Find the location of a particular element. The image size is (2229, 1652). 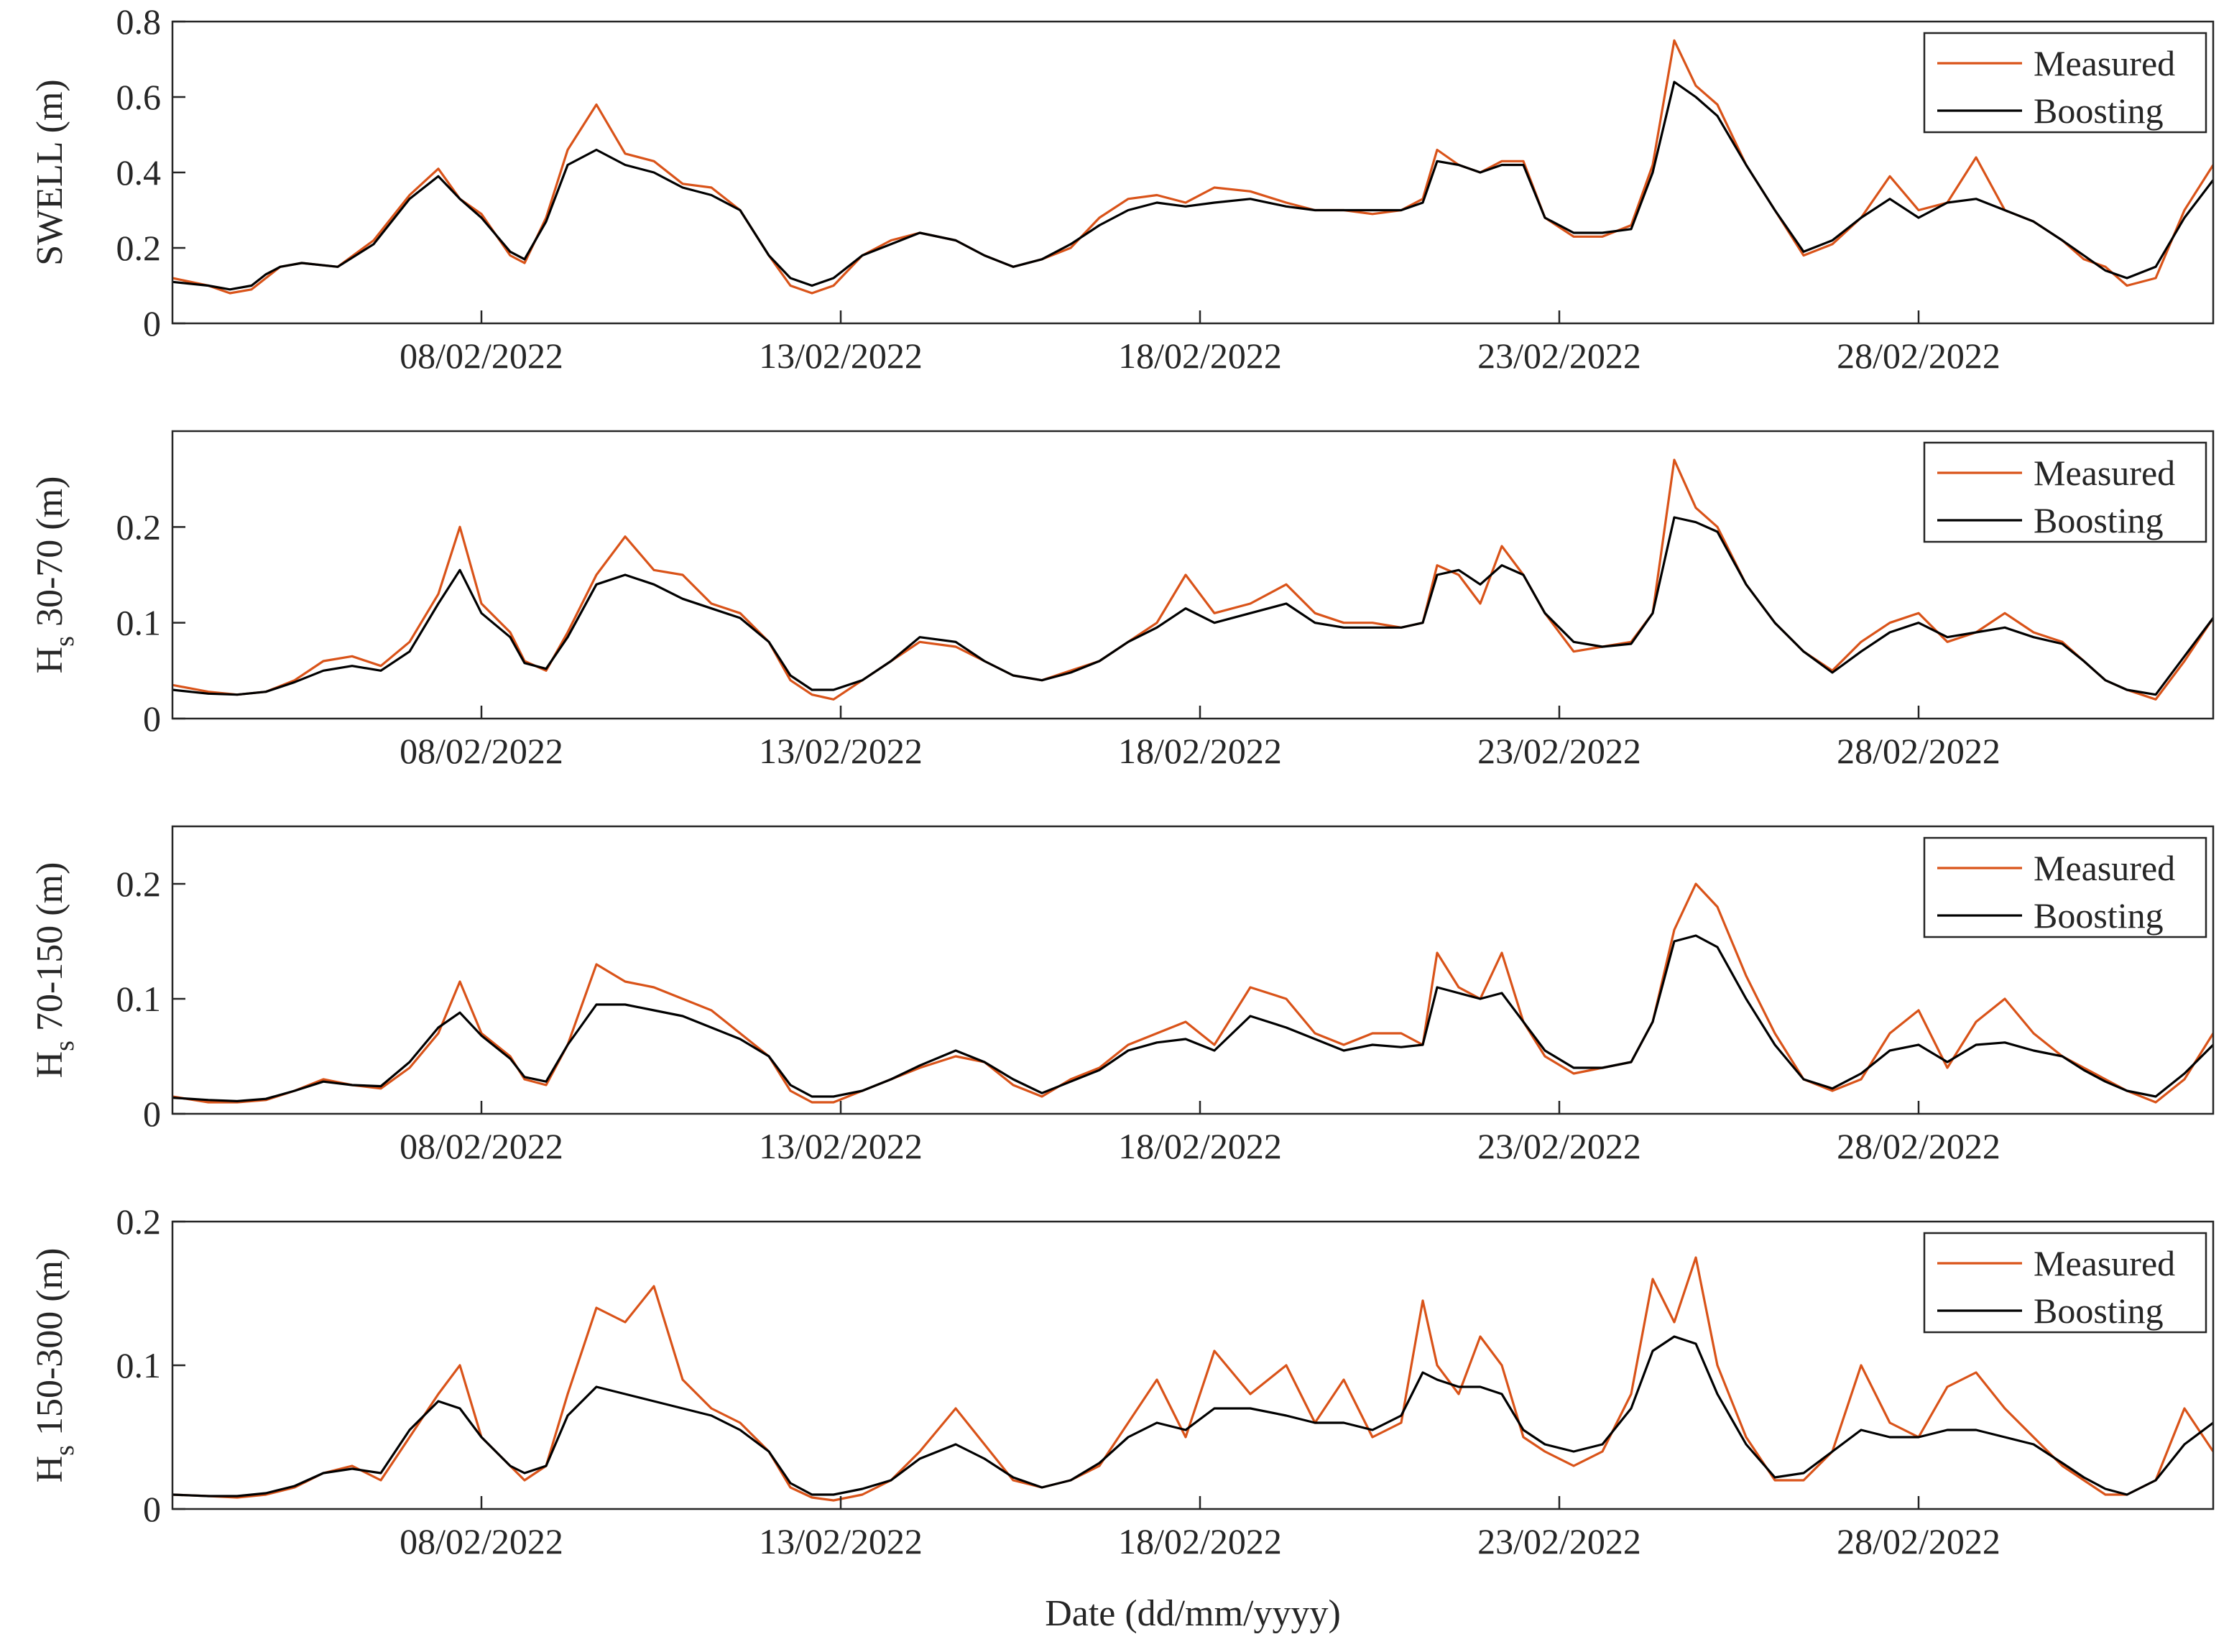

y-tick-label: 0.4 is located at coordinates (139, 172).